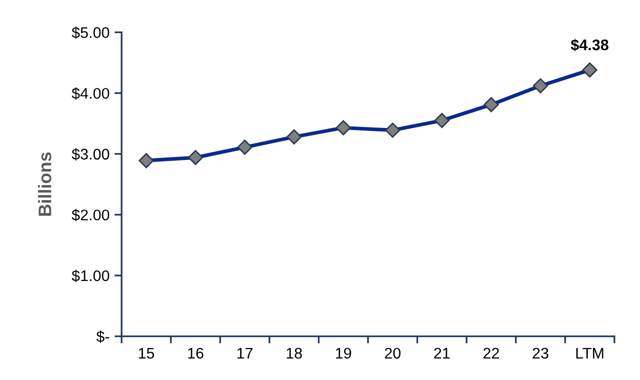 The height and width of the screenshot is (380, 640). I want to click on y-tick-label: $-, so click(103, 336).